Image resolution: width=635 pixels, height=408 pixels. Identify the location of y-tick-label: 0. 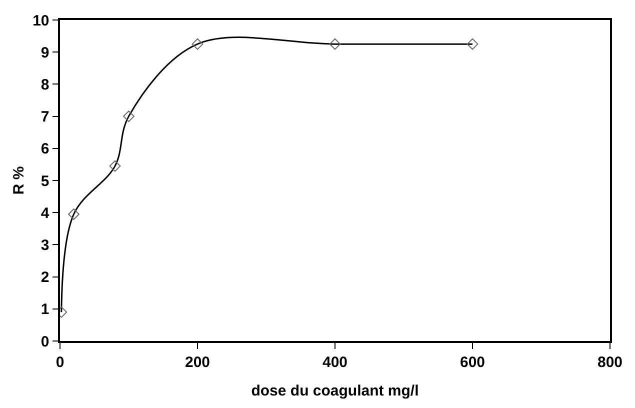
(45, 341).